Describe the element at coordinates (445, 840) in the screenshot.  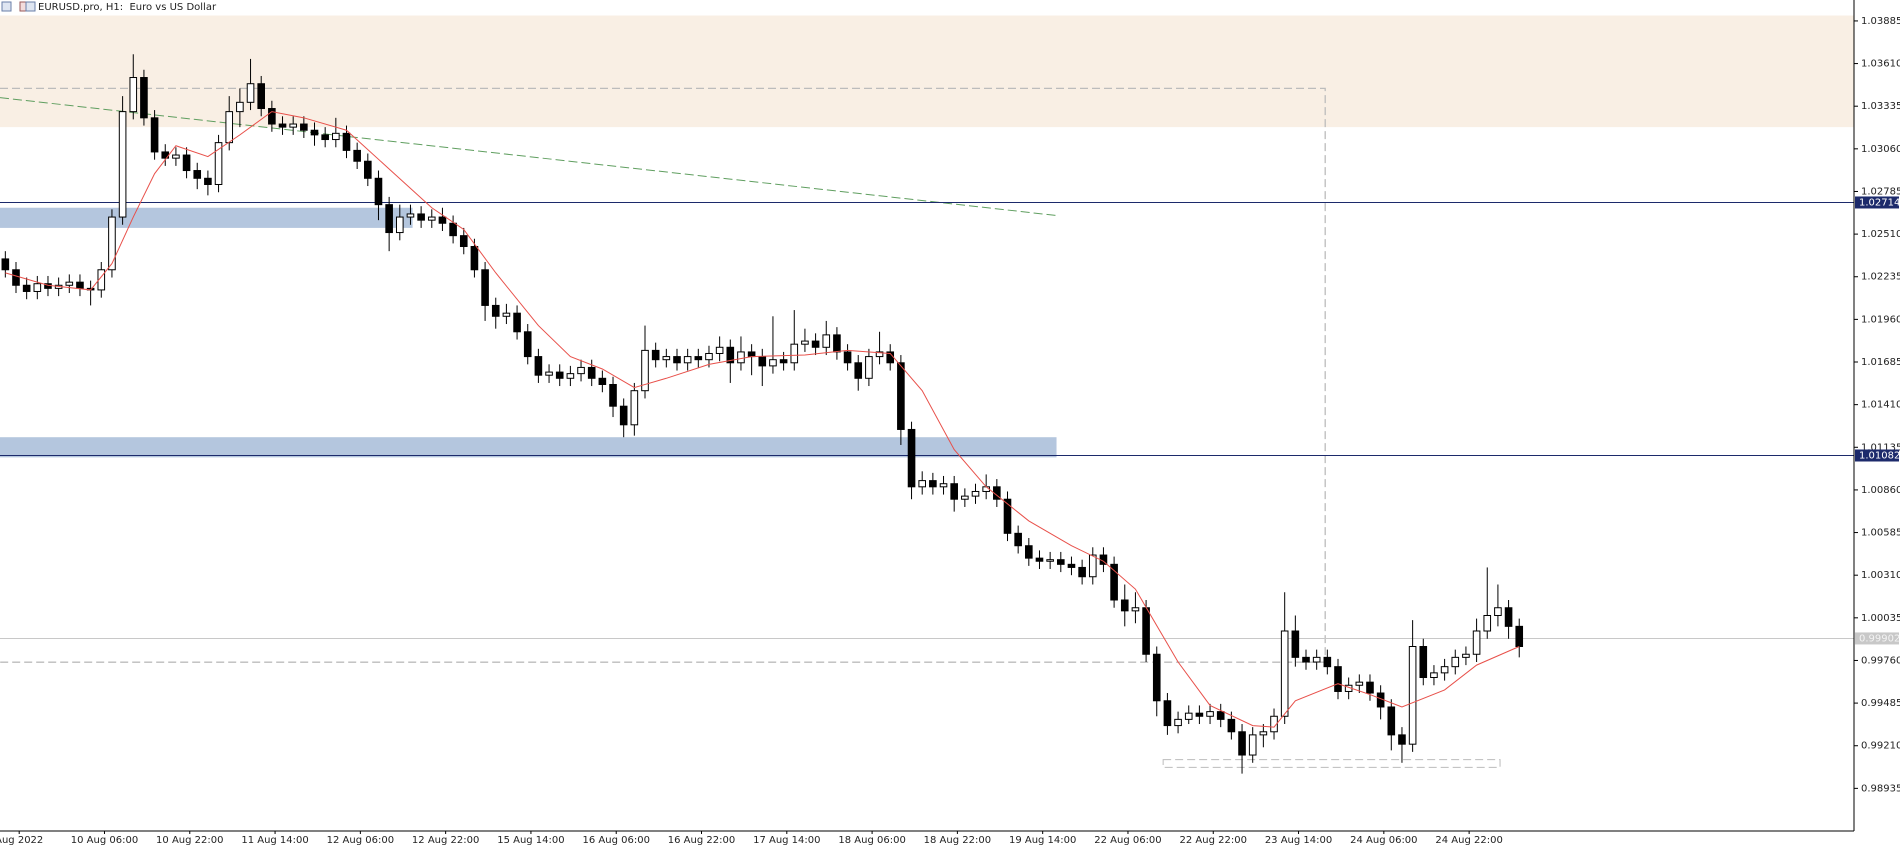
I see `x-tick-label: 12 Aug 22:00` at that location.